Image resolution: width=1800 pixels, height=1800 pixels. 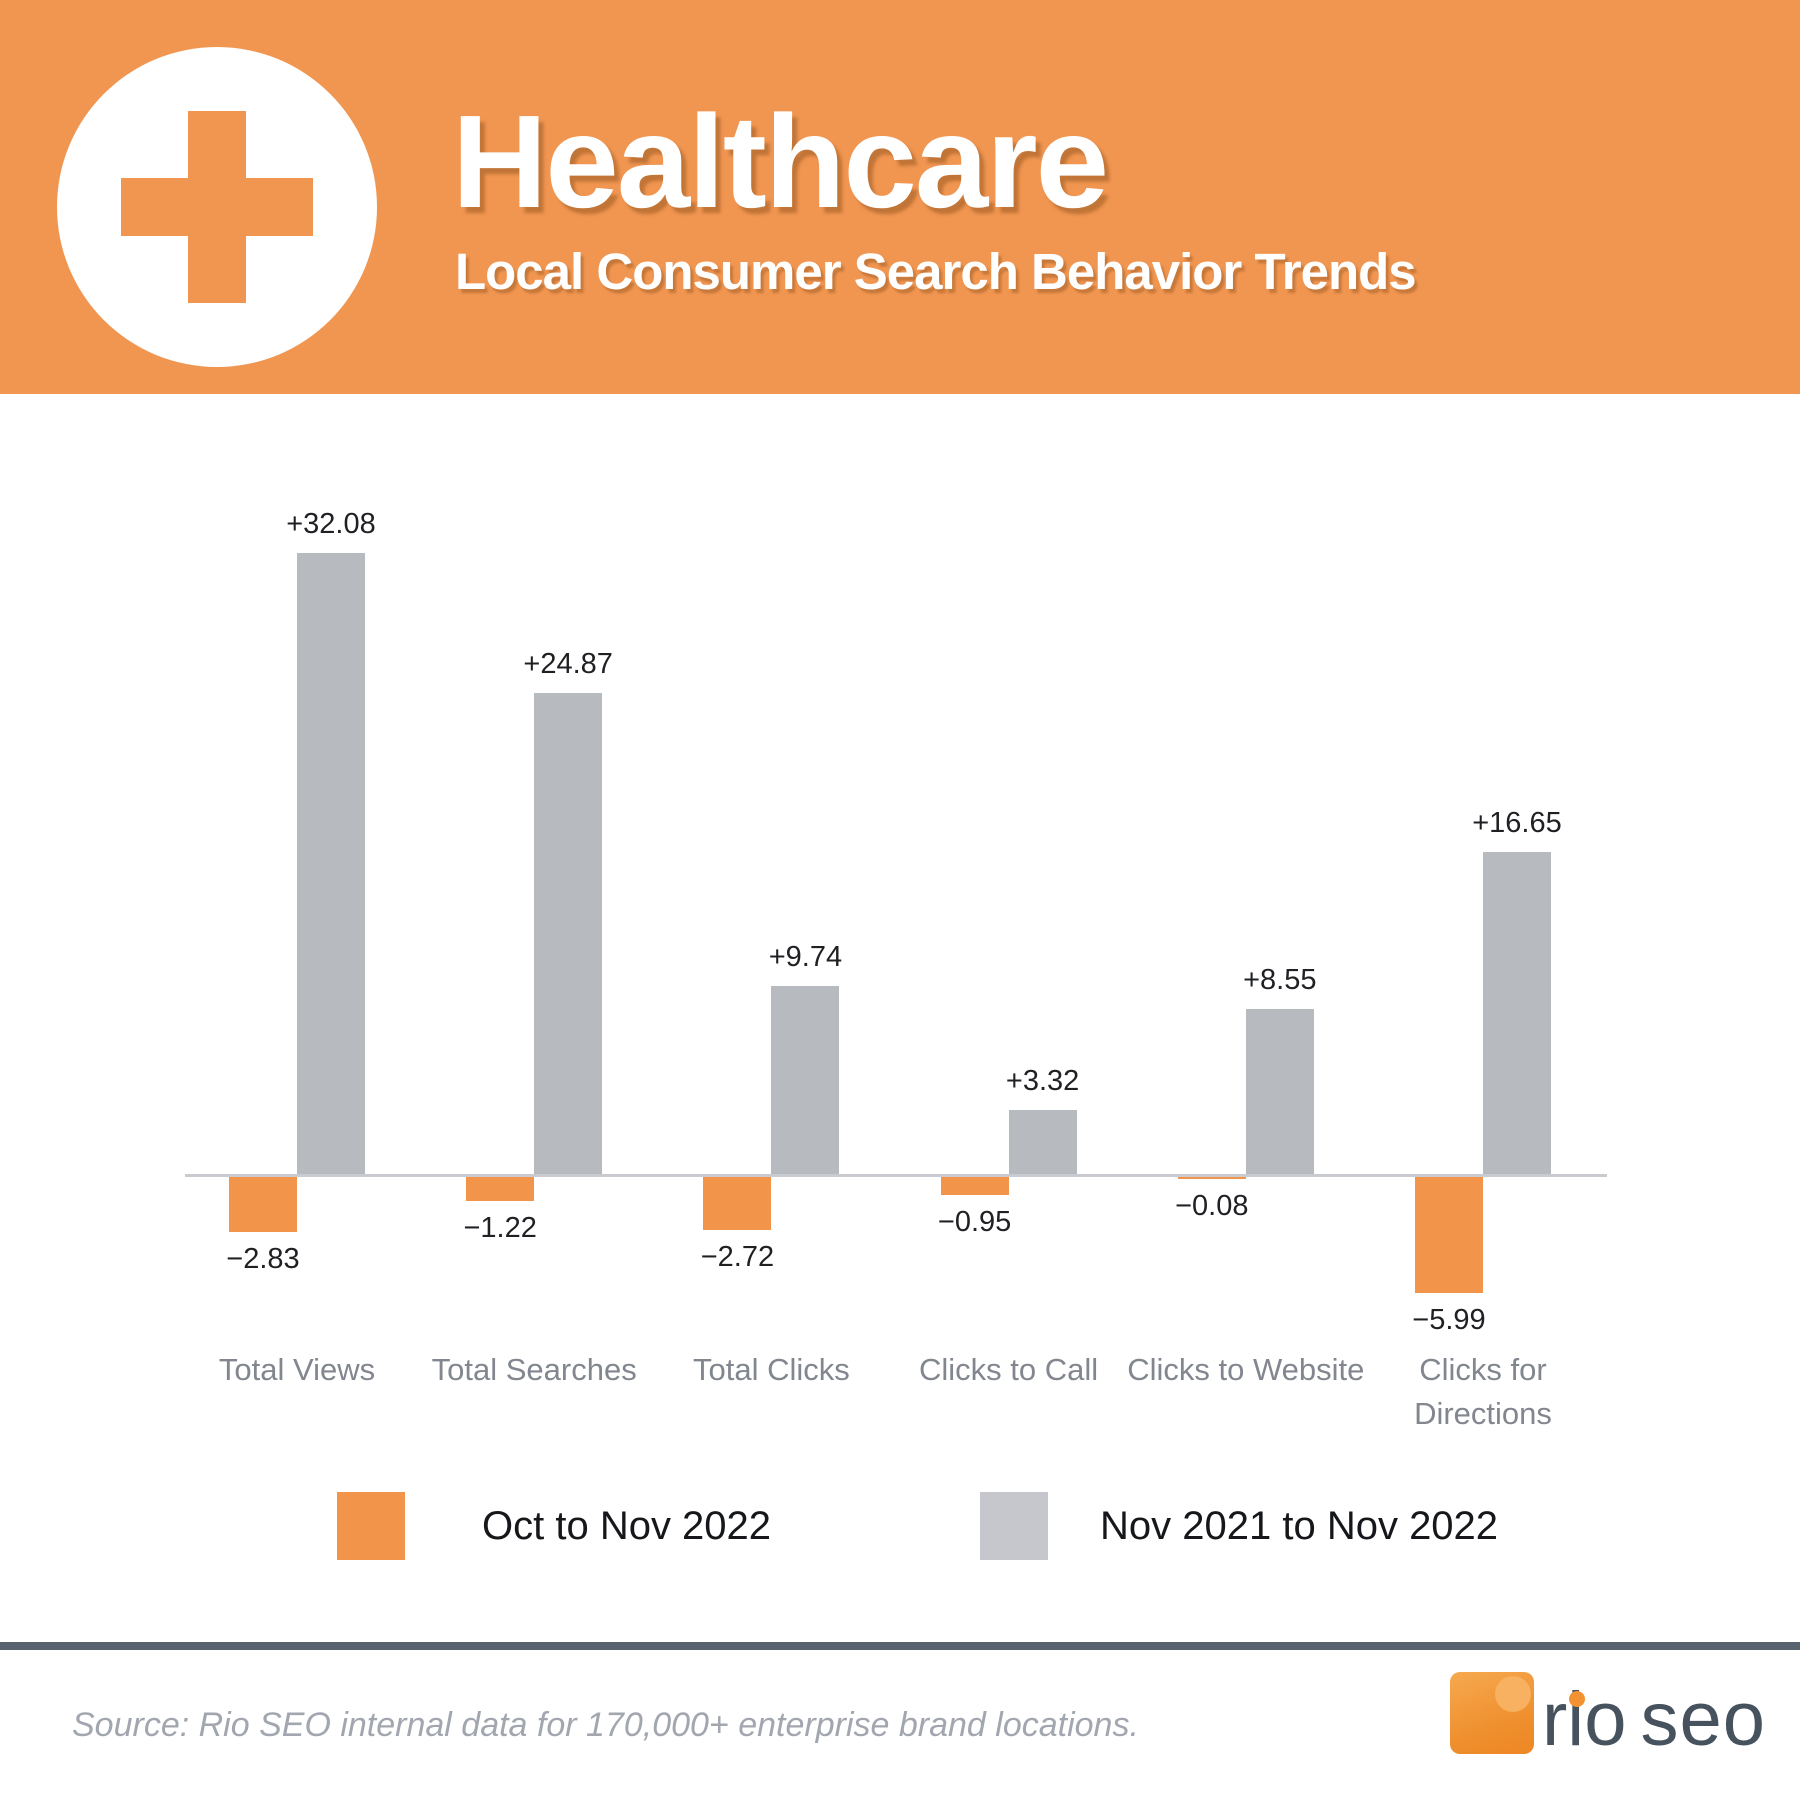 I want to click on logo-word-seo: seo, so click(x=1703, y=1719).